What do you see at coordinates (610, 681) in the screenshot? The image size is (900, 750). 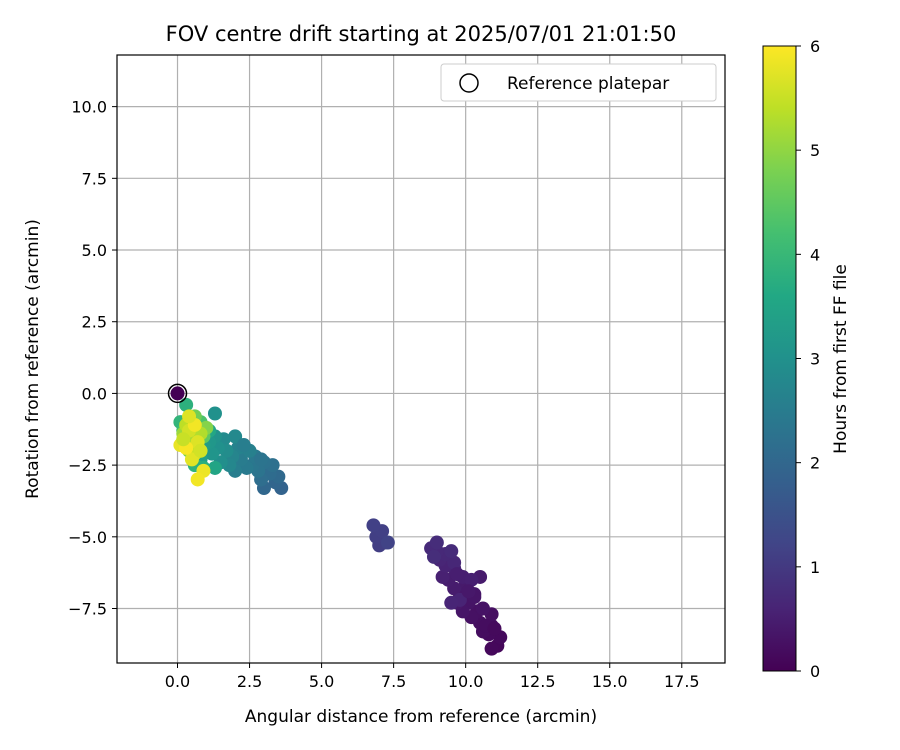 I see `x-tick-label: 15.0` at bounding box center [610, 681].